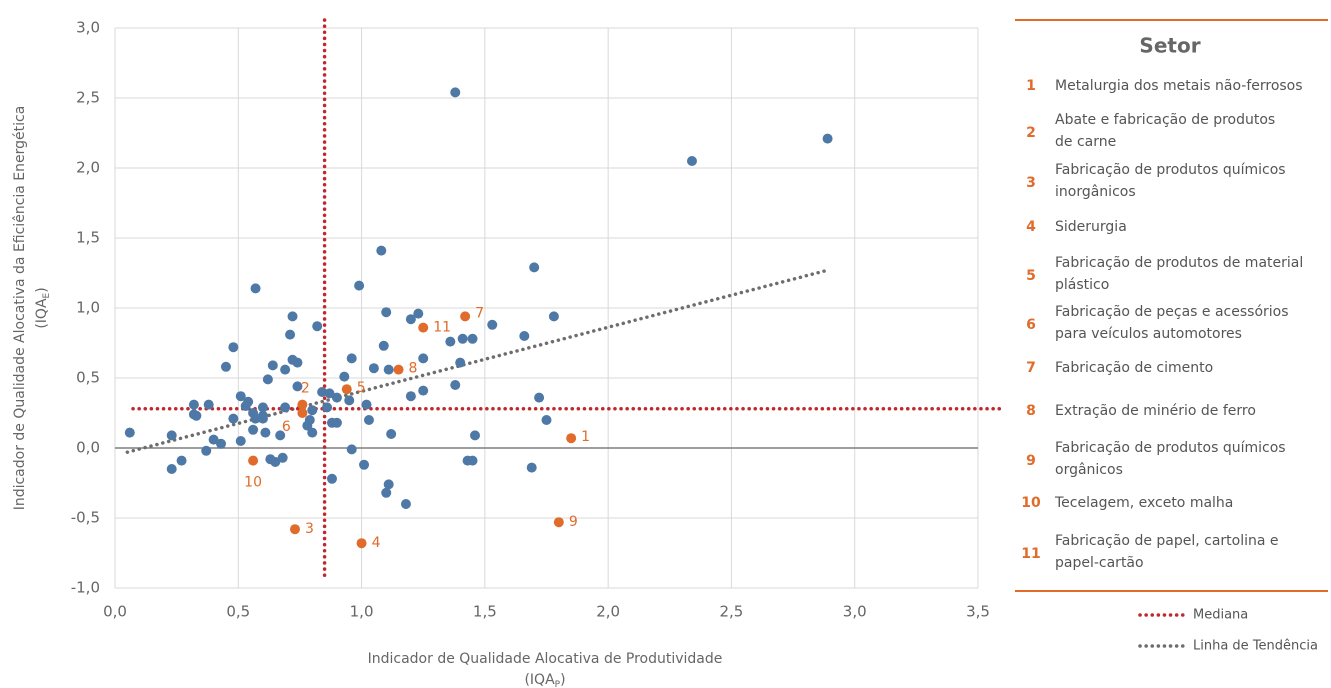 The image size is (1331, 688). Describe the element at coordinates (1099, 563) in the screenshot. I see `legend-label: papel-cartão` at that location.